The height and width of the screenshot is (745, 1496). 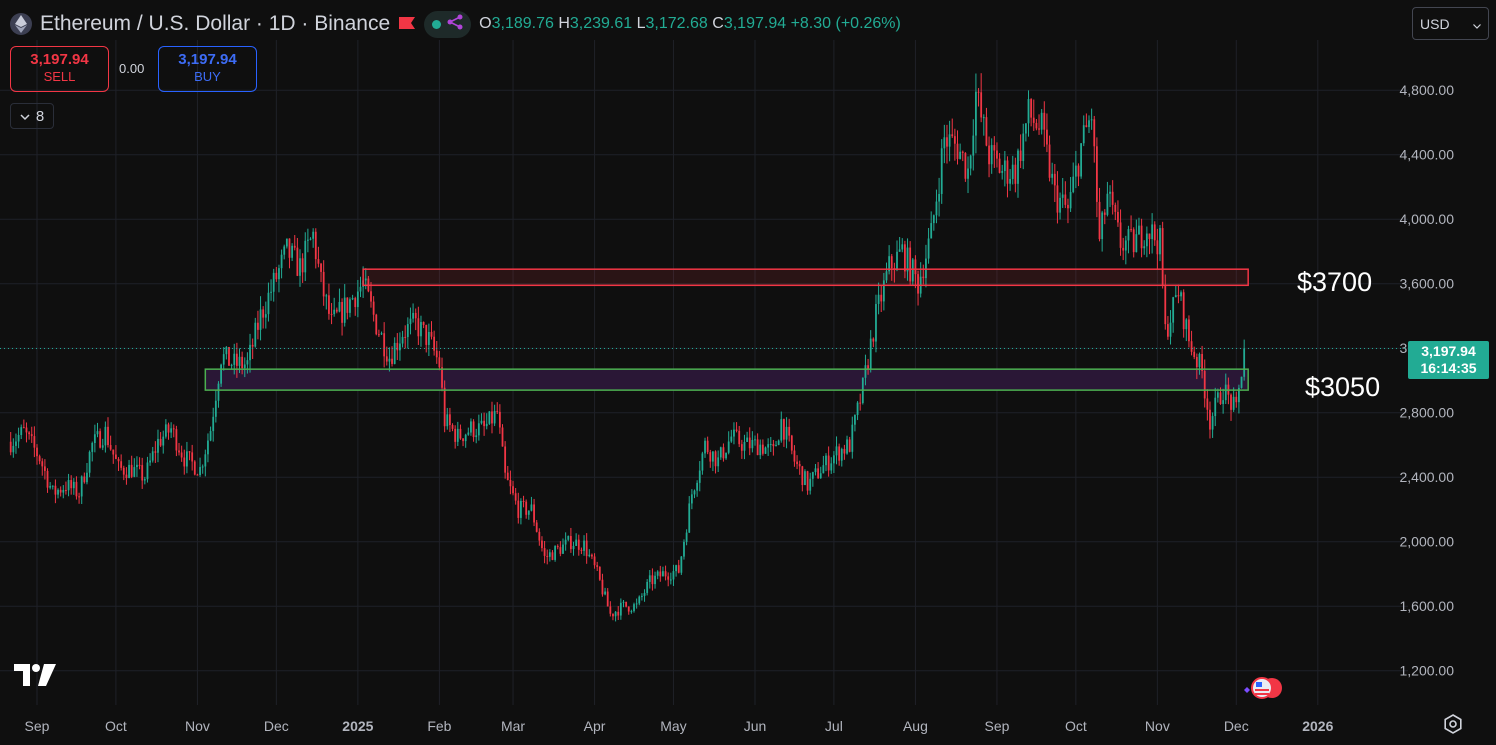 I want to click on time-tick-label: Feb, so click(x=439, y=726).